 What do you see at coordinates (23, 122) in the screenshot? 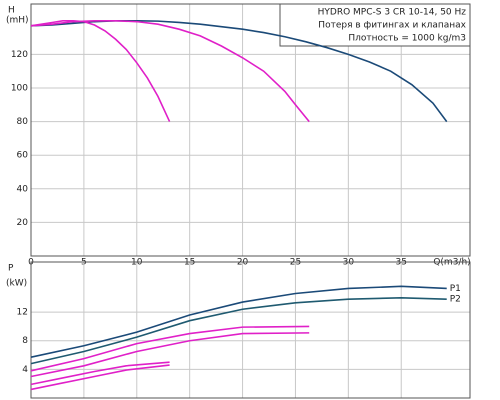
I see `y-tick-label: 80` at bounding box center [23, 122].